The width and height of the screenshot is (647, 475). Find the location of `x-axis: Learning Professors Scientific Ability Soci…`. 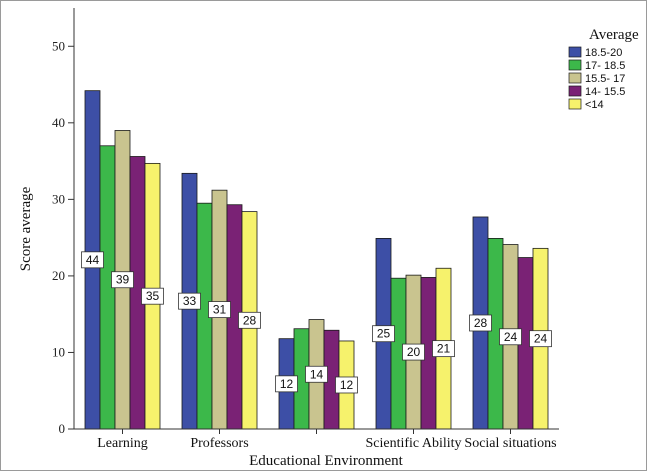

x-axis: Learning Professors Scientific Ability Soci… is located at coordinates (316, 439).